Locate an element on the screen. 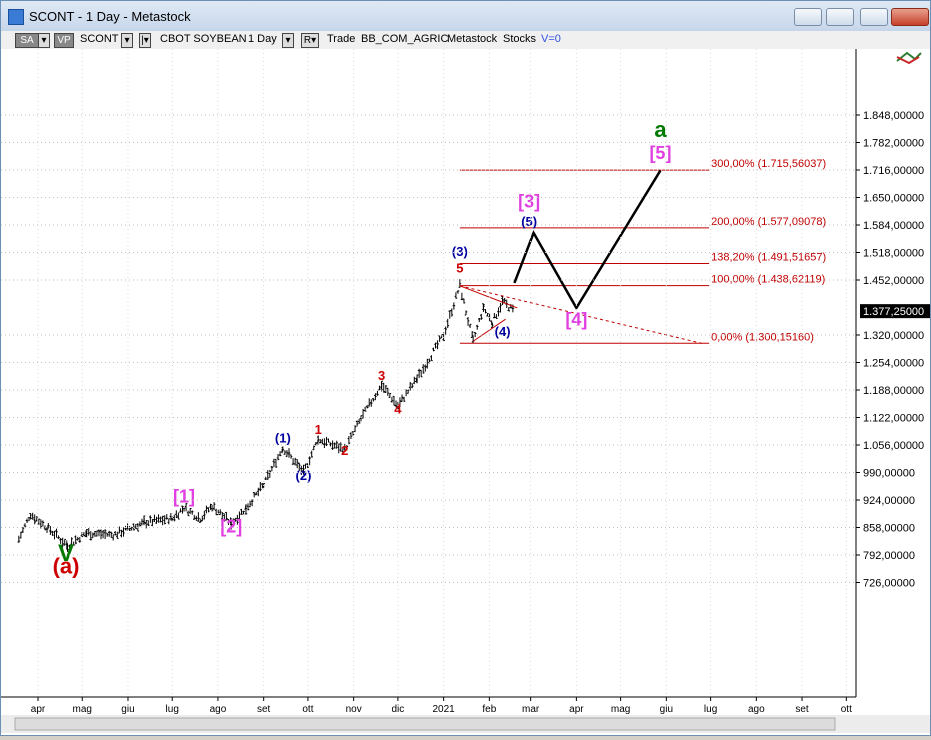 The image size is (931, 740). projection-path is located at coordinates (580, 256).